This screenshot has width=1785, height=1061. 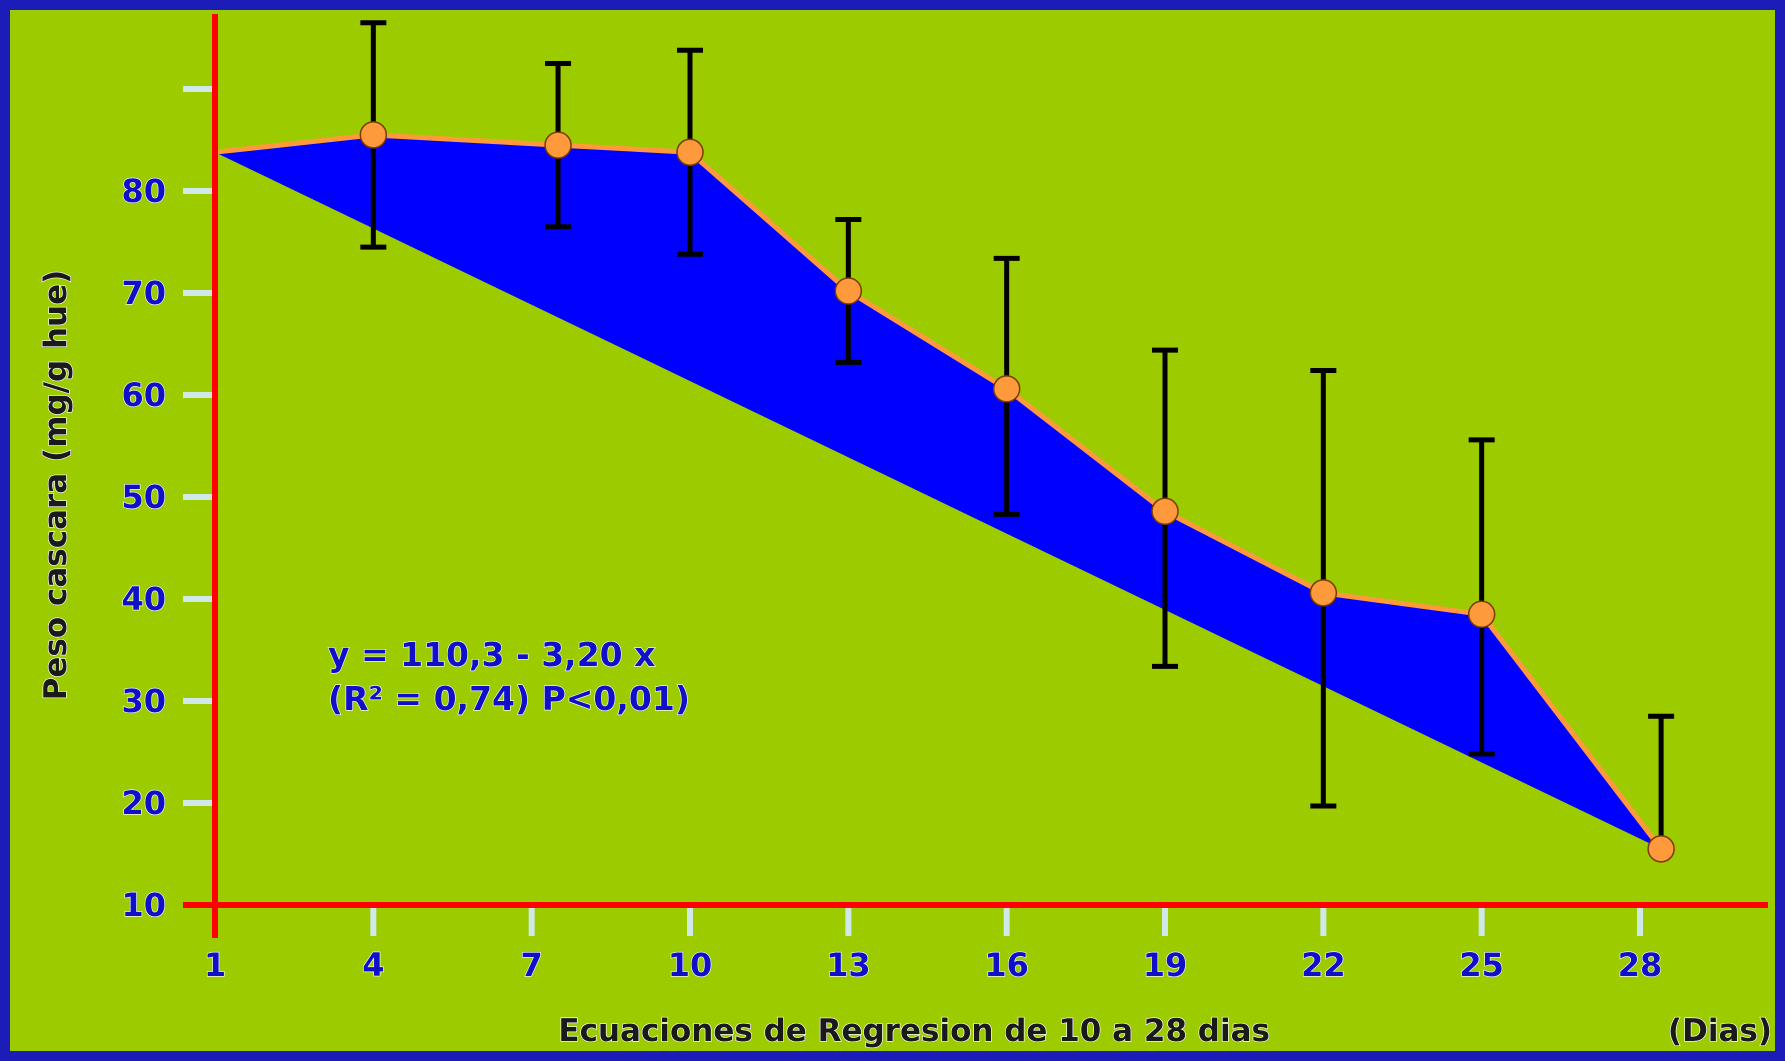 What do you see at coordinates (1720, 1031) in the screenshot?
I see `x-axis-unit: (Dias)` at bounding box center [1720, 1031].